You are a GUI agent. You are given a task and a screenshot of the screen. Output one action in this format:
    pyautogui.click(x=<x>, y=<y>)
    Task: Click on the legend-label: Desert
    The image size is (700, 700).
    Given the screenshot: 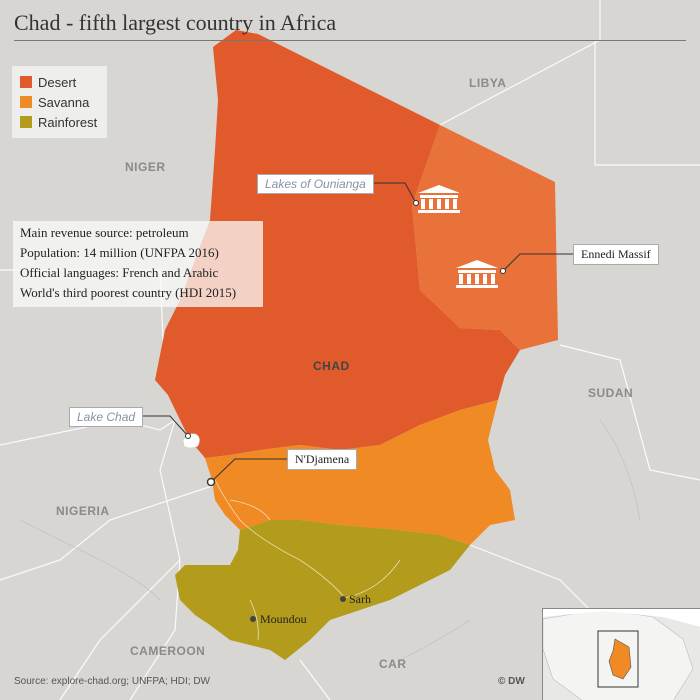 What is the action you would take?
    pyautogui.click(x=57, y=82)
    